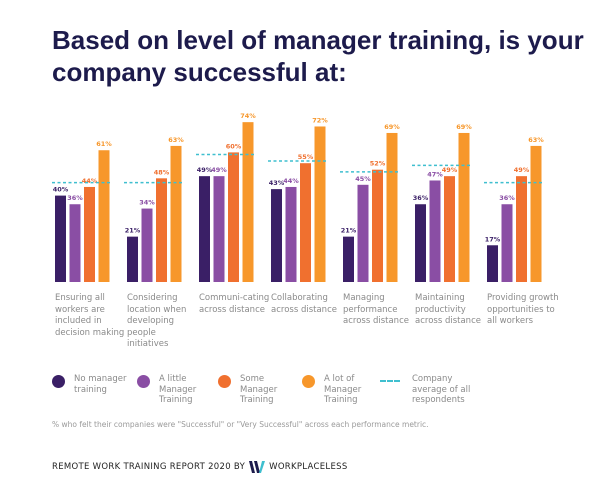 This screenshot has width=600, height=486. I want to click on data-label: 48%, so click(162, 172).